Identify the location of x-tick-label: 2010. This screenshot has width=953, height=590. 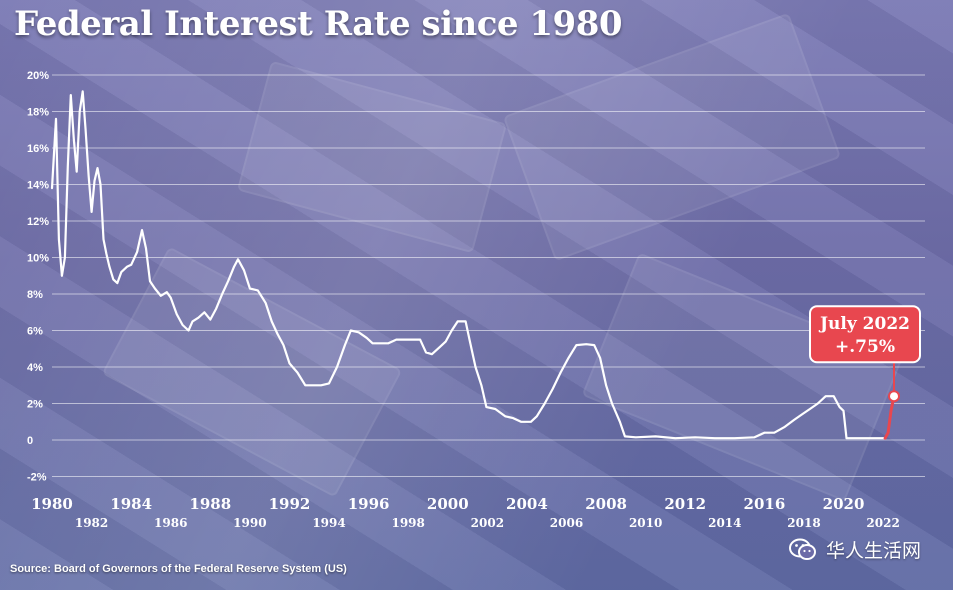
(645, 523).